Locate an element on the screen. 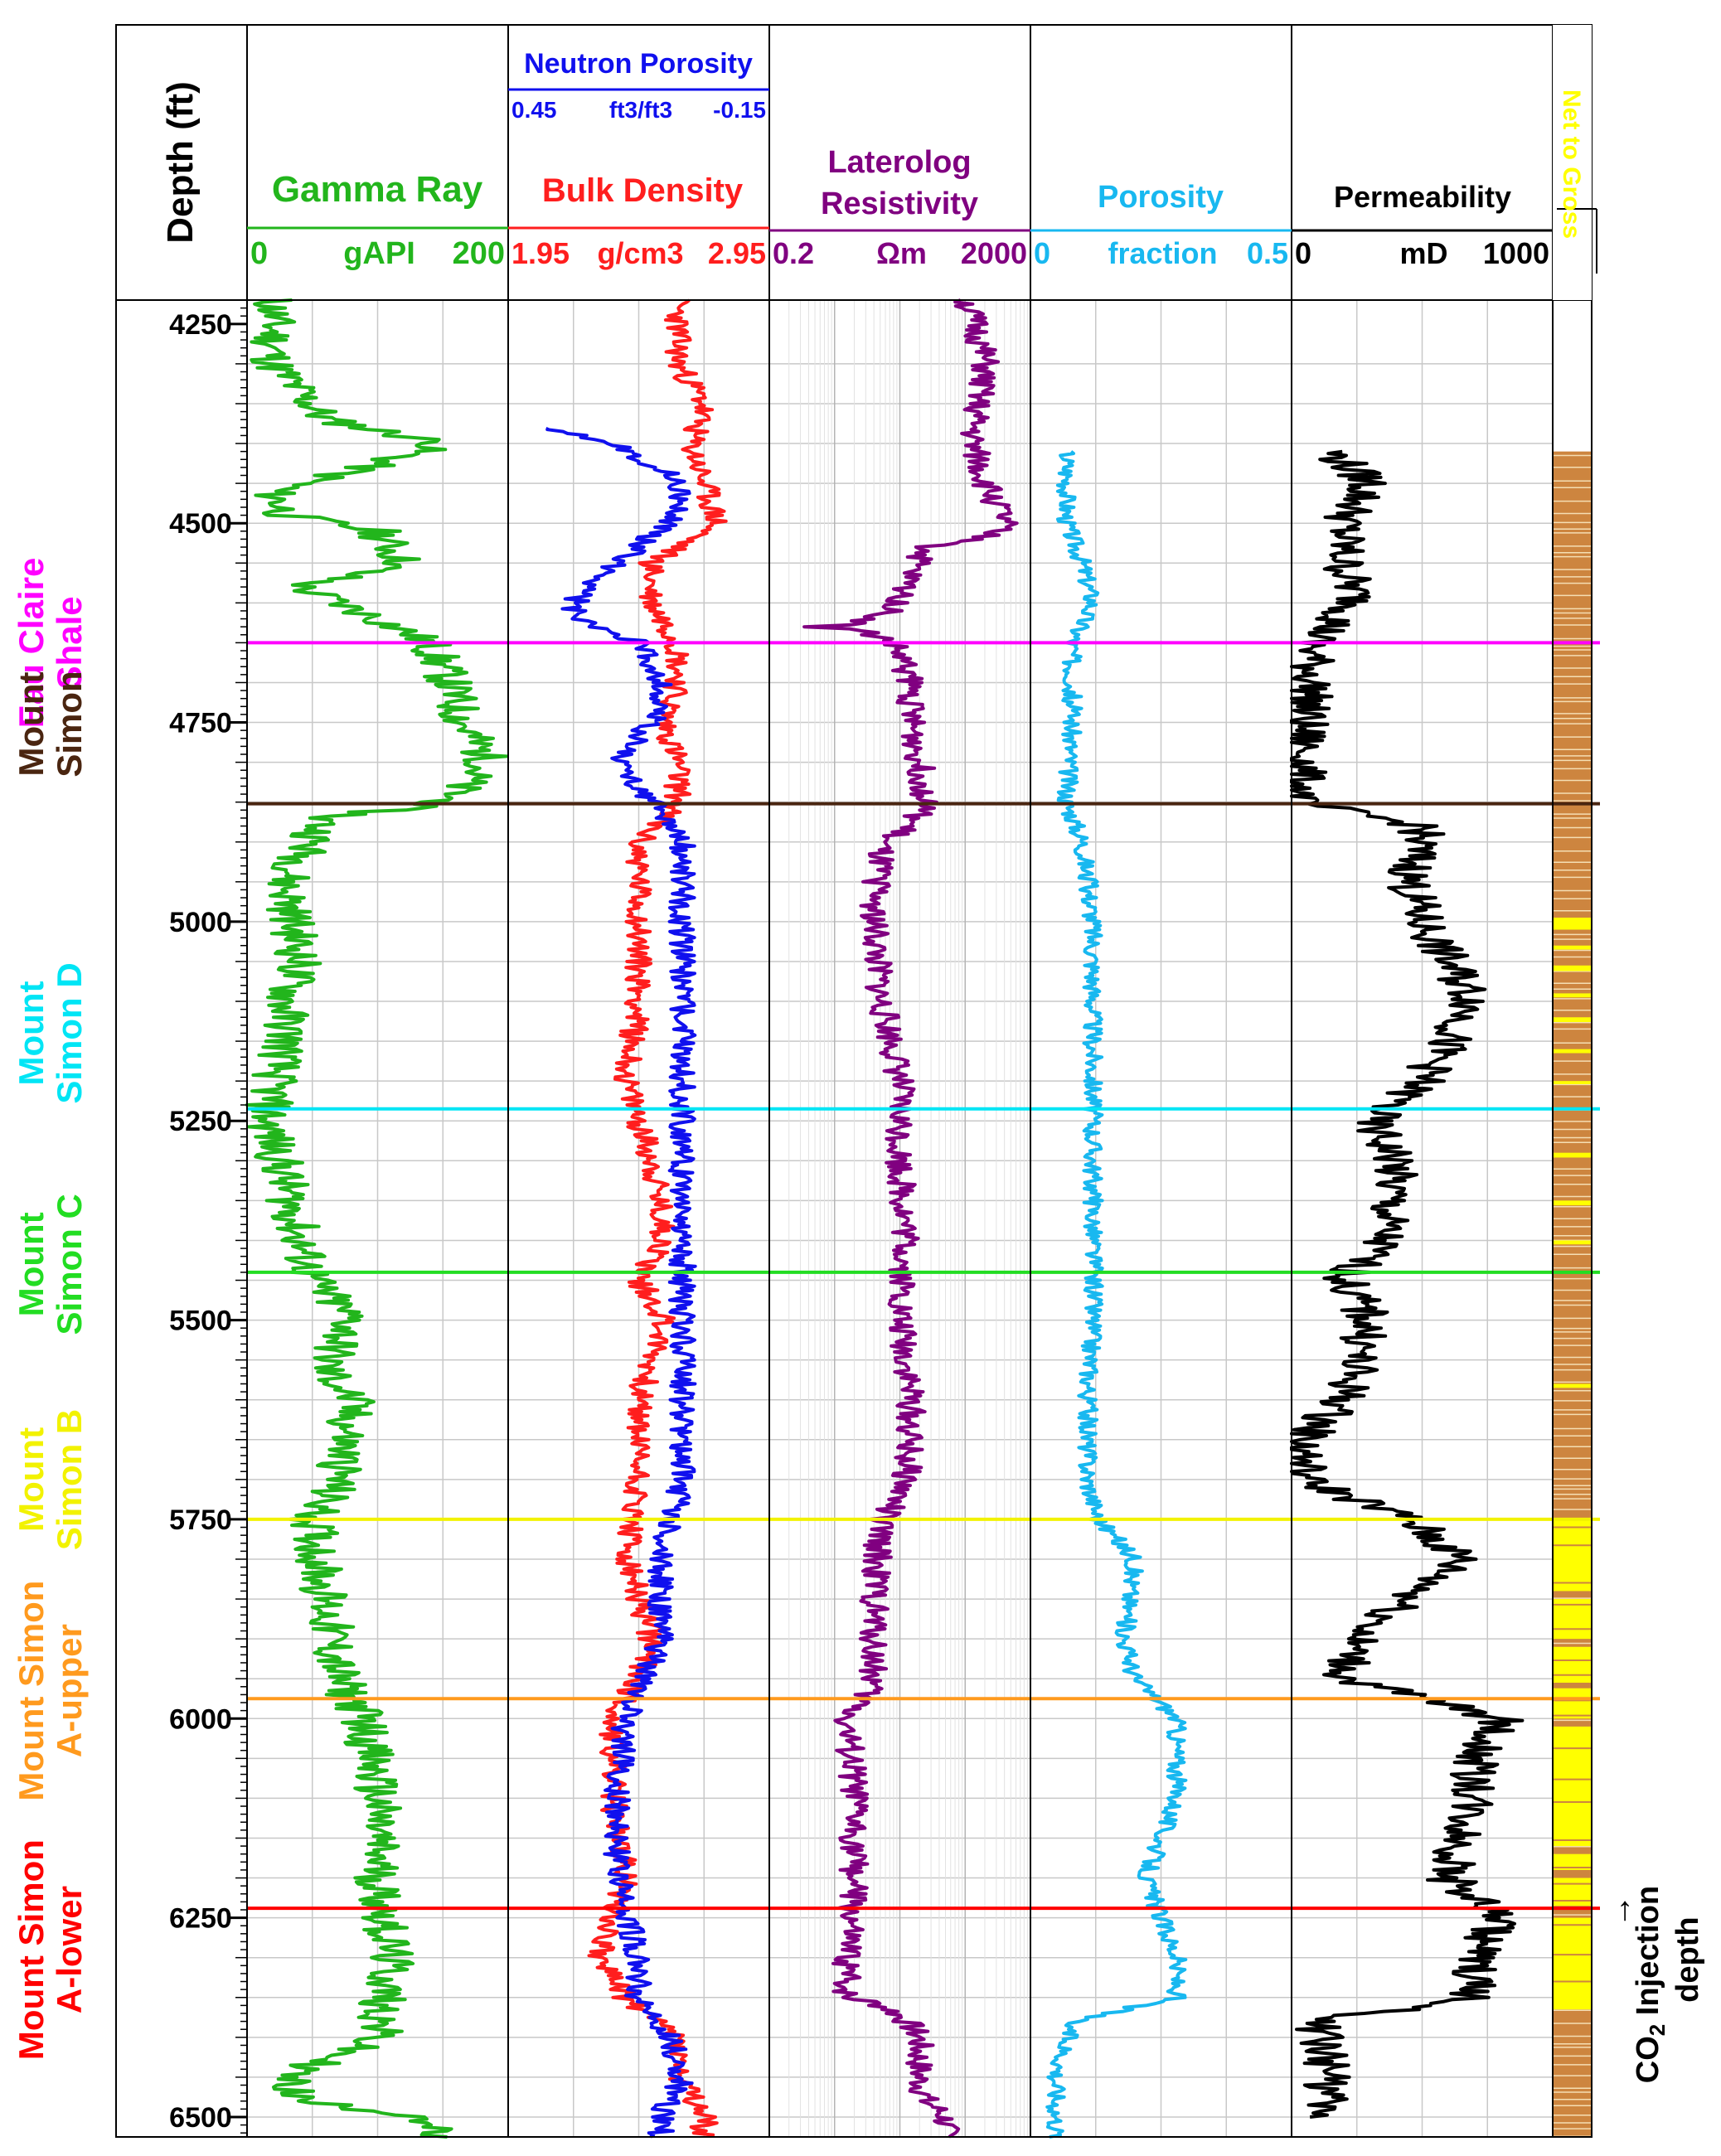 The height and width of the screenshot is (2156, 1721). ntg-header-bg is located at coordinates (1573, 162).